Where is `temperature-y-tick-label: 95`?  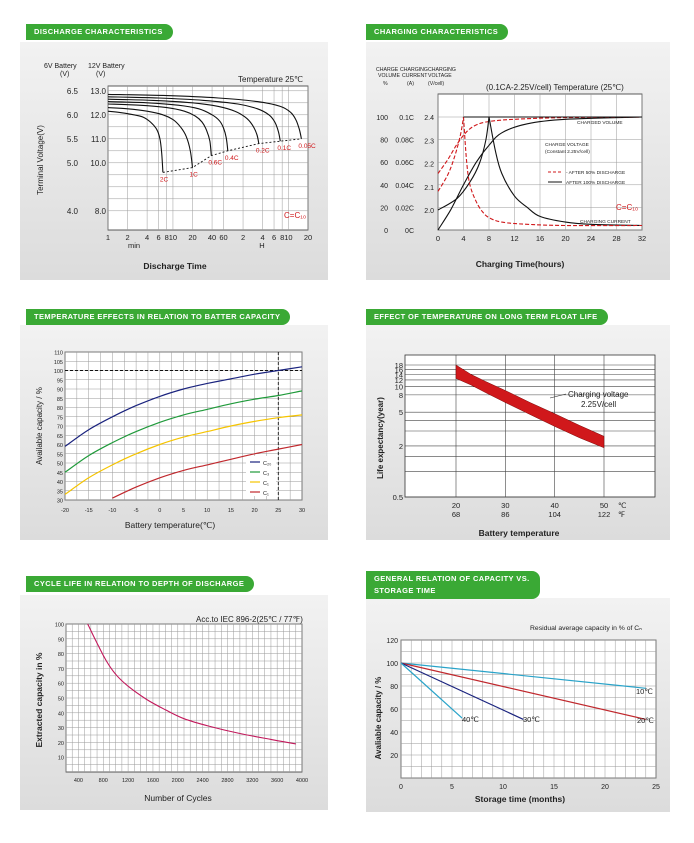
temperature-y-tick-label: 95 is located at coordinates (60, 381).